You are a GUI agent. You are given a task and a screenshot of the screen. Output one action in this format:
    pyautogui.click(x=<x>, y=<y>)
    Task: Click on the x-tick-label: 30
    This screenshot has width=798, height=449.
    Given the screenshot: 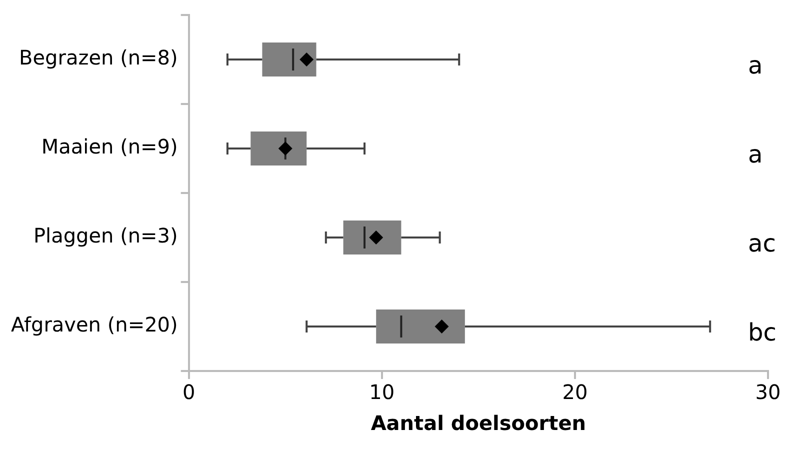 What is the action you would take?
    pyautogui.click(x=768, y=392)
    